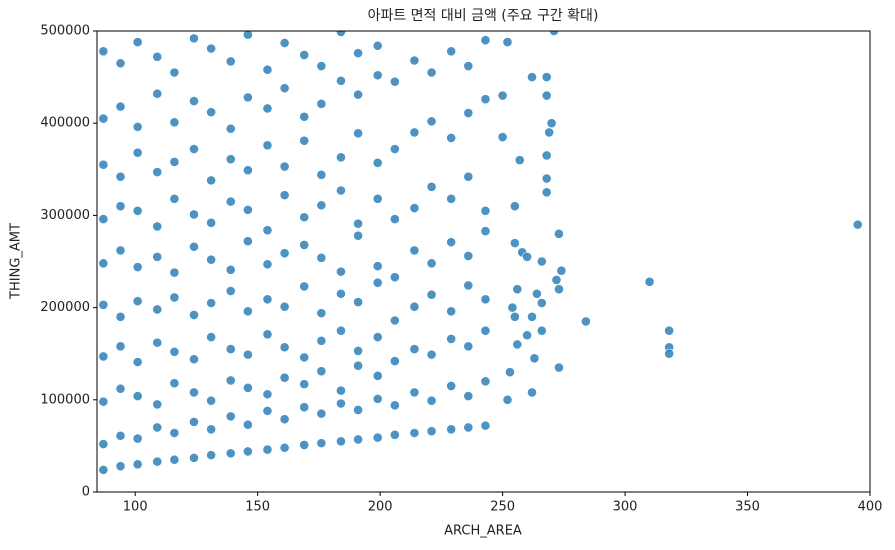  What do you see at coordinates (625, 507) in the screenshot?
I see `x-tick-label: 300` at bounding box center [625, 507].